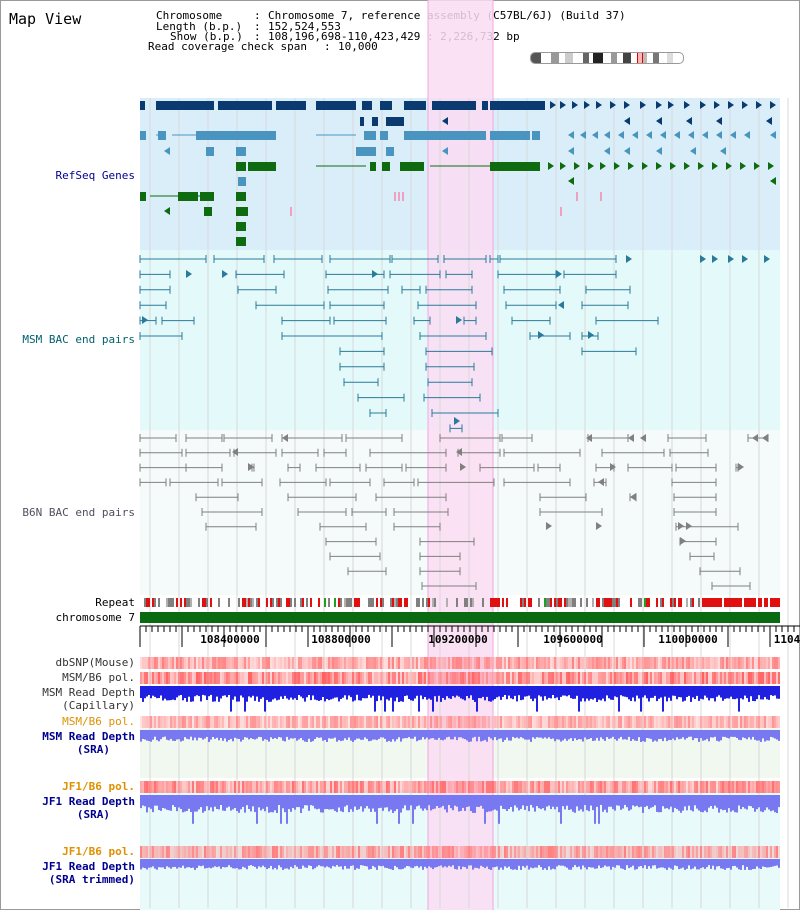  I want to click on track-label-msm-bac: MSM BAC end pairs, so click(78, 339).